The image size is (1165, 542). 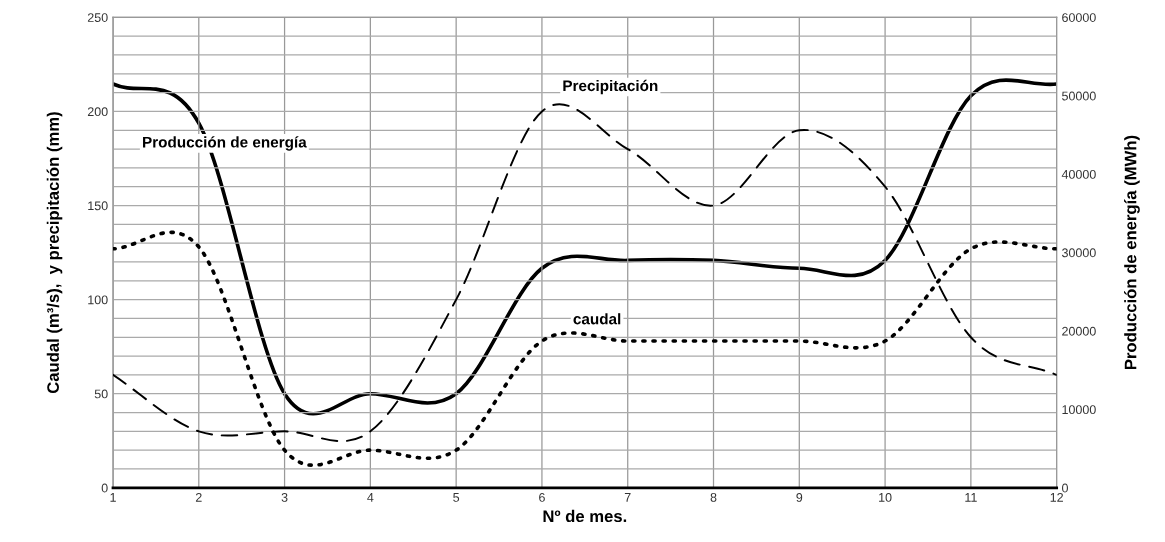 What do you see at coordinates (1079, 331) in the screenshot?
I see `y2-tick-label: 20000` at bounding box center [1079, 331].